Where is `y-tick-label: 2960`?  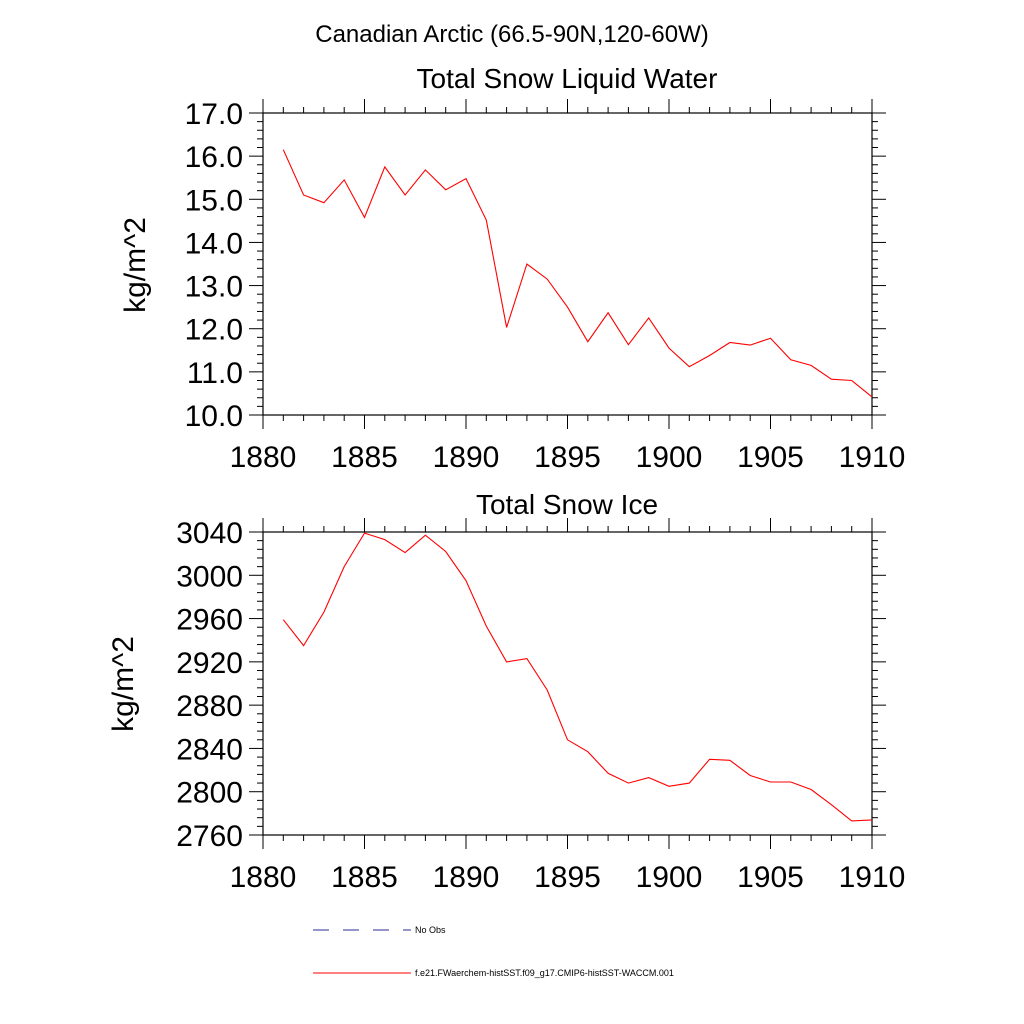
y-tick-label: 2960 is located at coordinates (209, 620).